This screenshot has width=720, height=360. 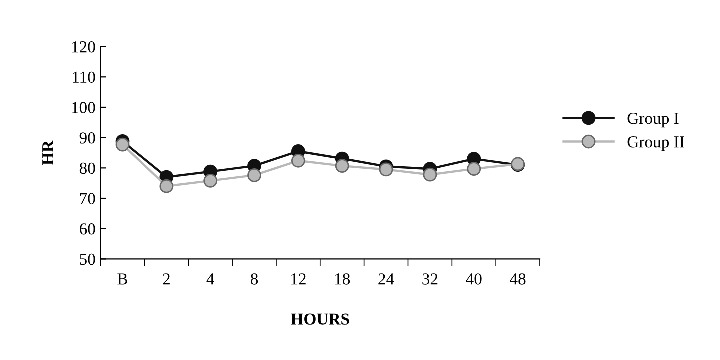 What do you see at coordinates (320, 319) in the screenshot?
I see `x-axis-title: HOURS` at bounding box center [320, 319].